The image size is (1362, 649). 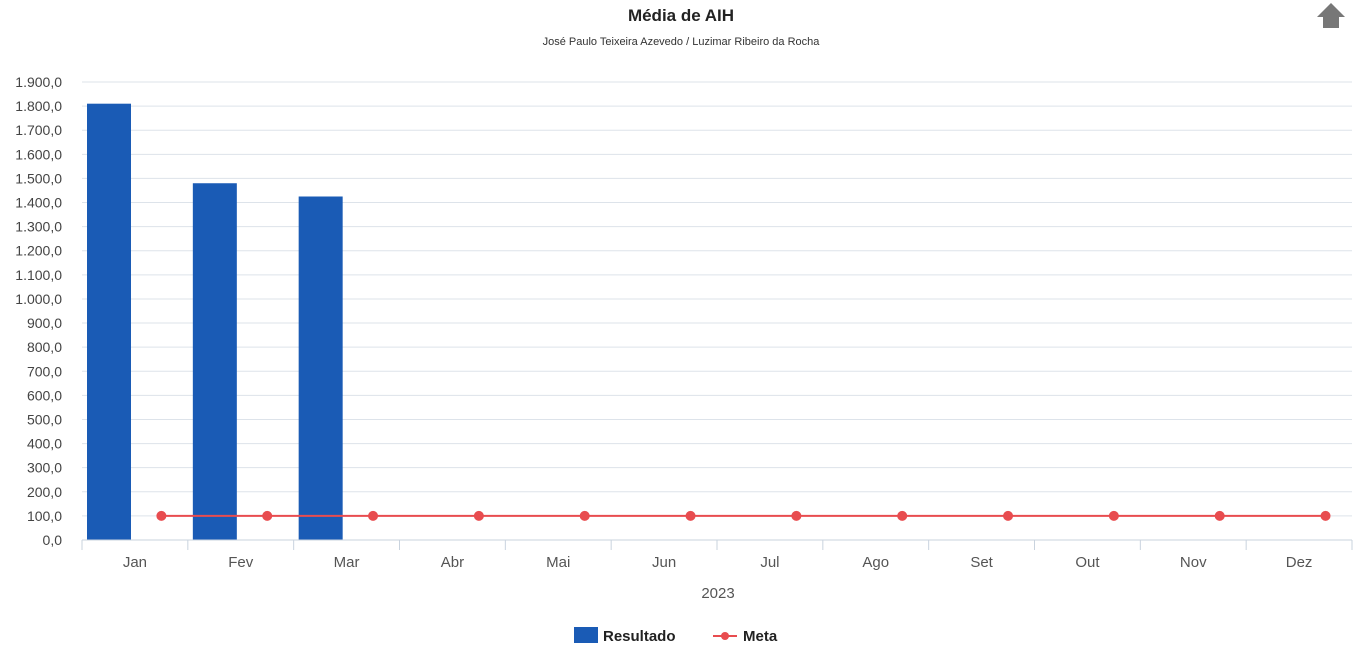 I want to click on y-tick-label: 1.200,0, so click(x=38, y=251).